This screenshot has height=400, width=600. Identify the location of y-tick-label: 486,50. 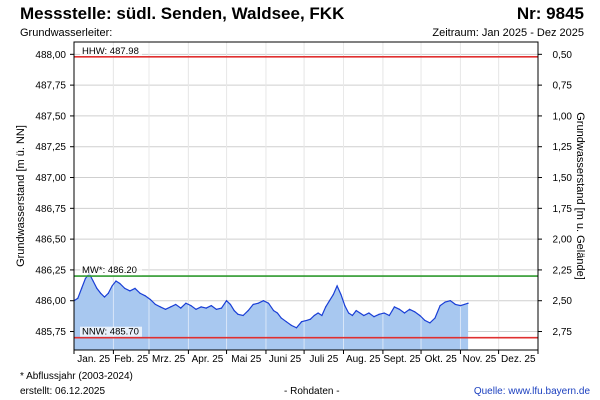
(50, 240).